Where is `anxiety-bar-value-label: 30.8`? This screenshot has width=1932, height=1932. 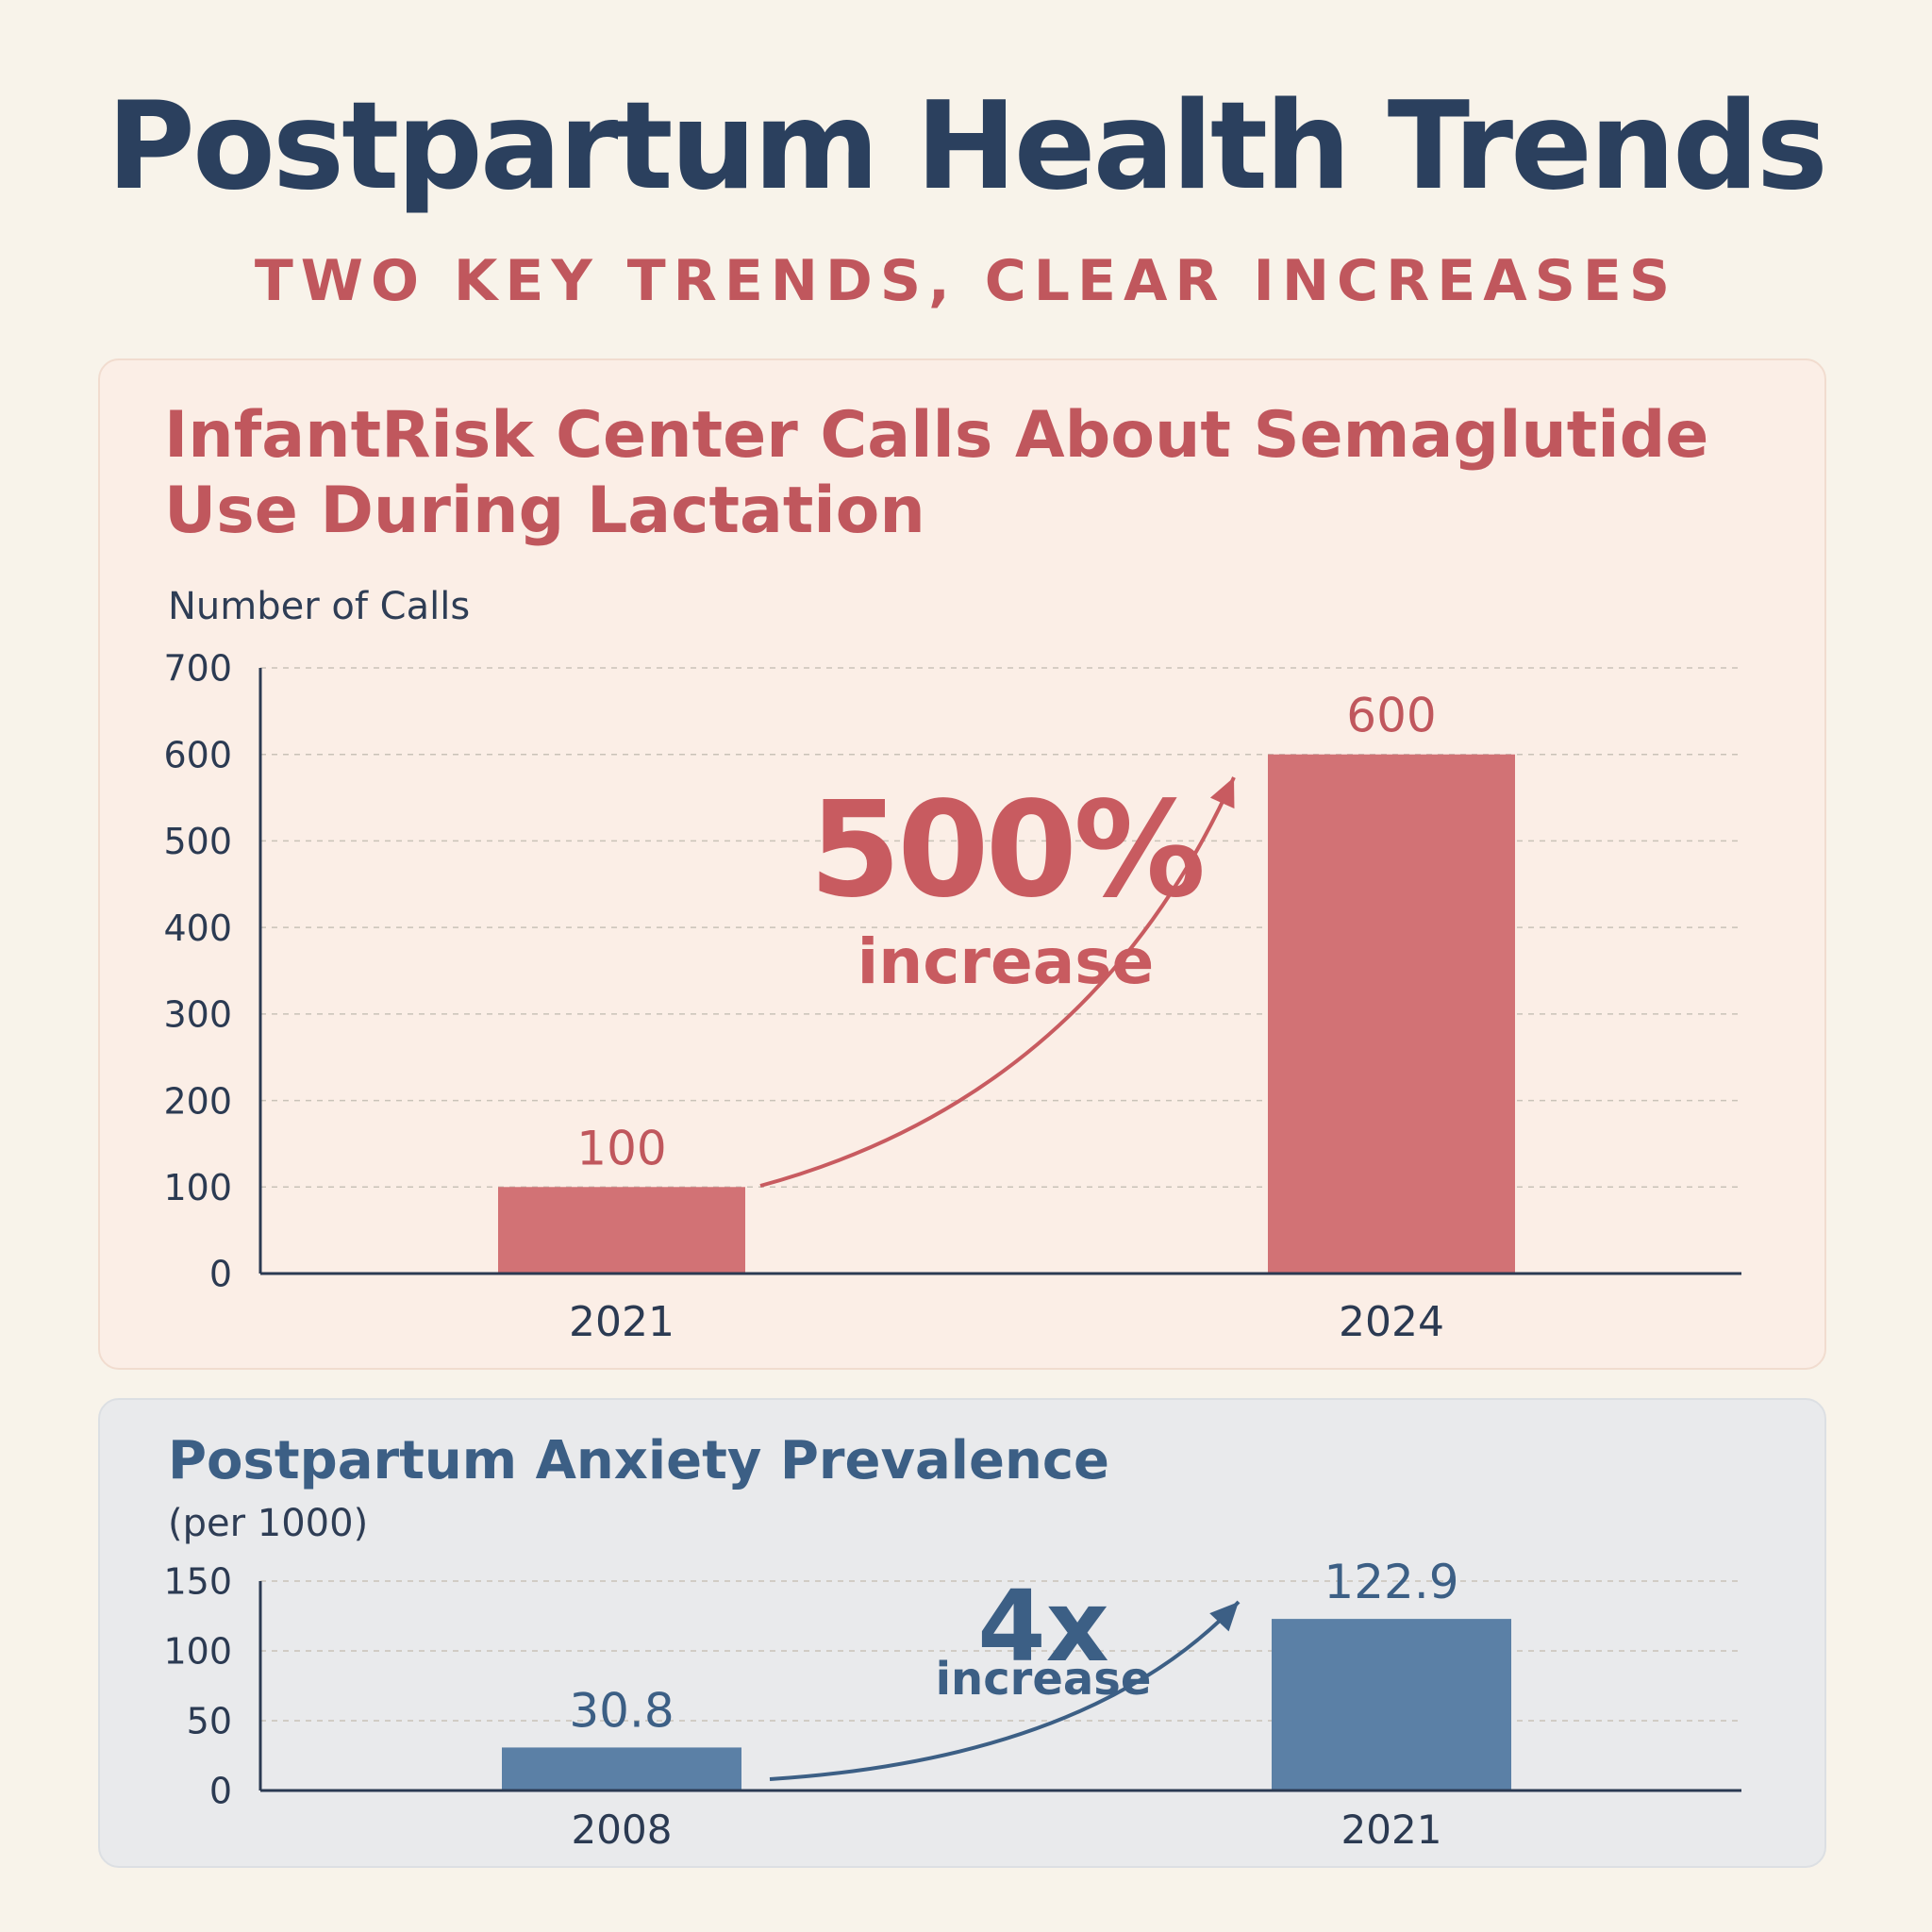
anxiety-bar-value-label: 30.8 is located at coordinates (621, 1711).